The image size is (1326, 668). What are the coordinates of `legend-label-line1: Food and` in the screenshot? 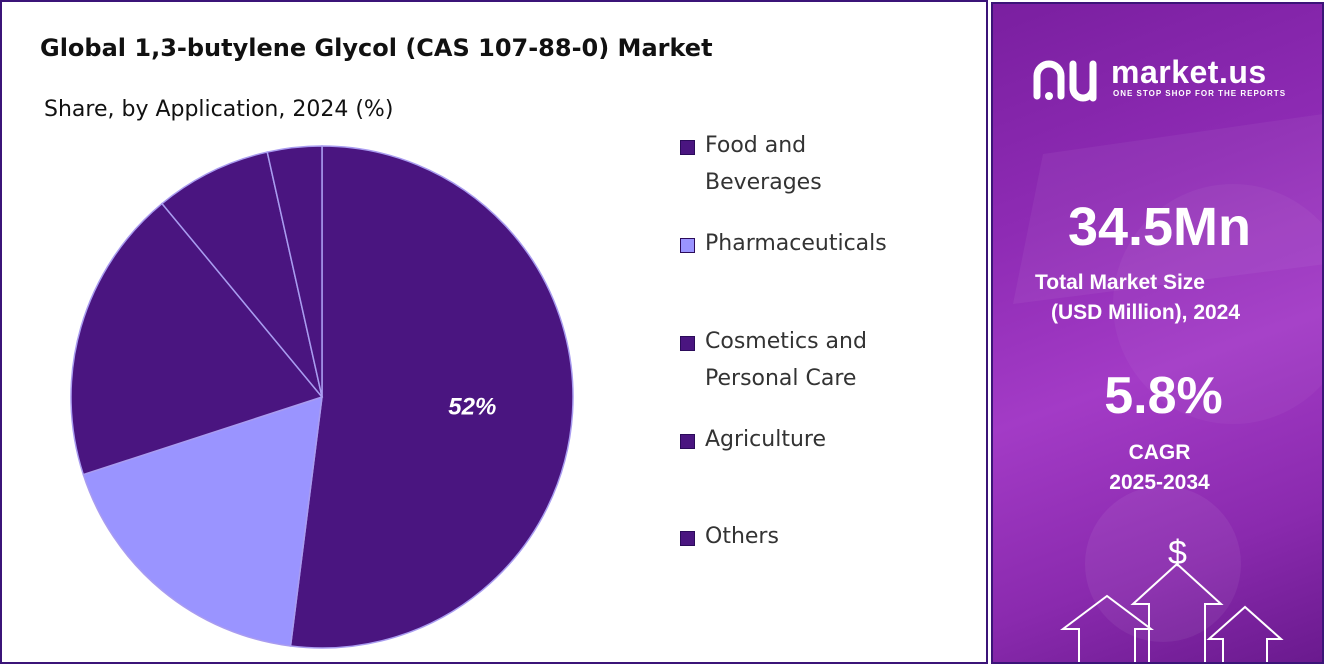 It's located at (756, 145).